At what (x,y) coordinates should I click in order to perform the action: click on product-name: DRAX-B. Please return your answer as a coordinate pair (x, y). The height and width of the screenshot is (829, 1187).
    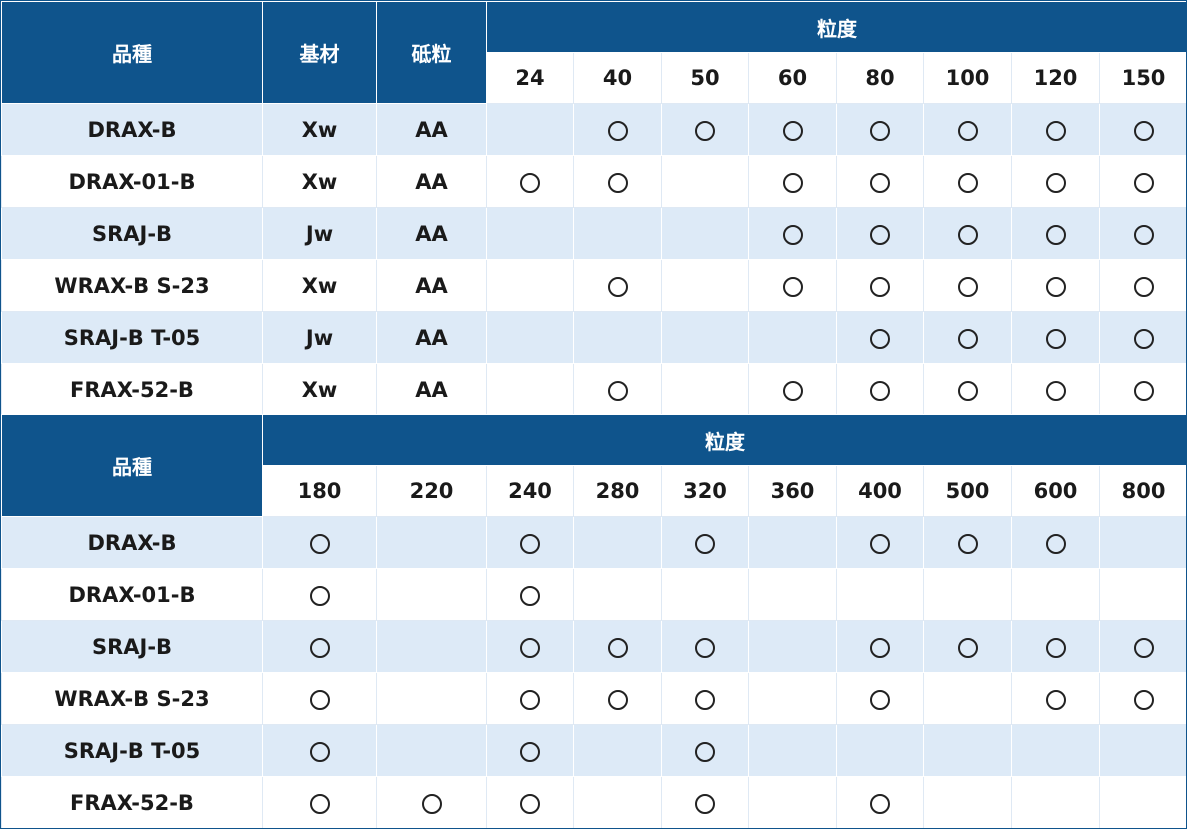
    Looking at the image, I should click on (132, 542).